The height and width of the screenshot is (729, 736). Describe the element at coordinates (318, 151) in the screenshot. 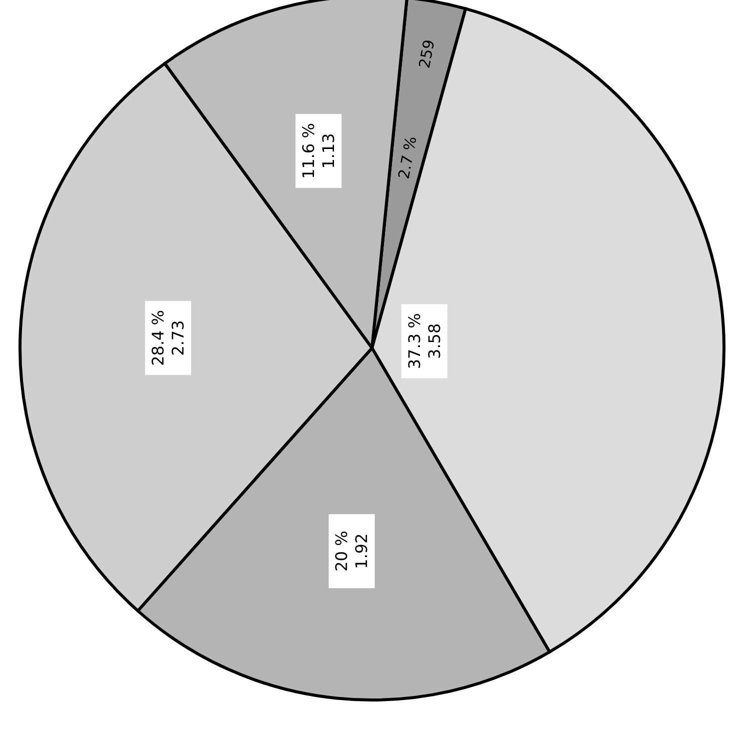

I see `data-label: 11.6 % 1.13` at that location.